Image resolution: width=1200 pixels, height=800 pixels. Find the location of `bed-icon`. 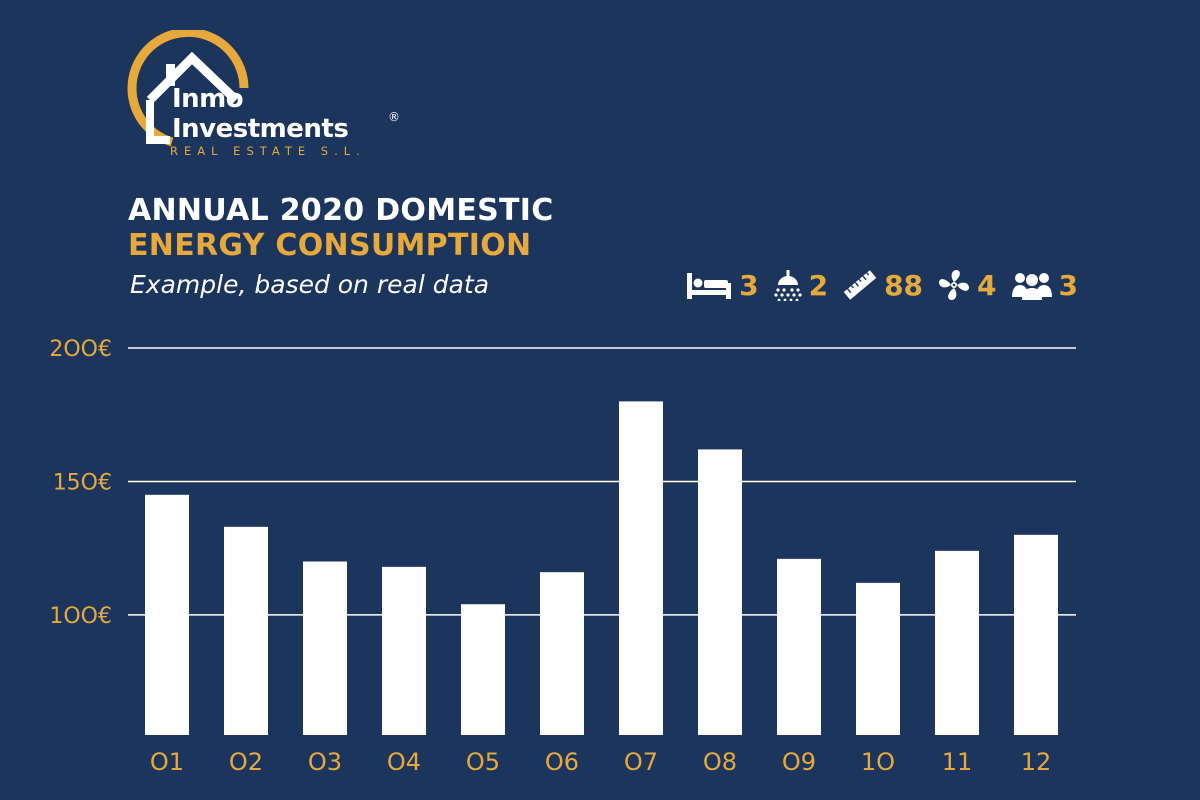

bed-icon is located at coordinates (709, 286).